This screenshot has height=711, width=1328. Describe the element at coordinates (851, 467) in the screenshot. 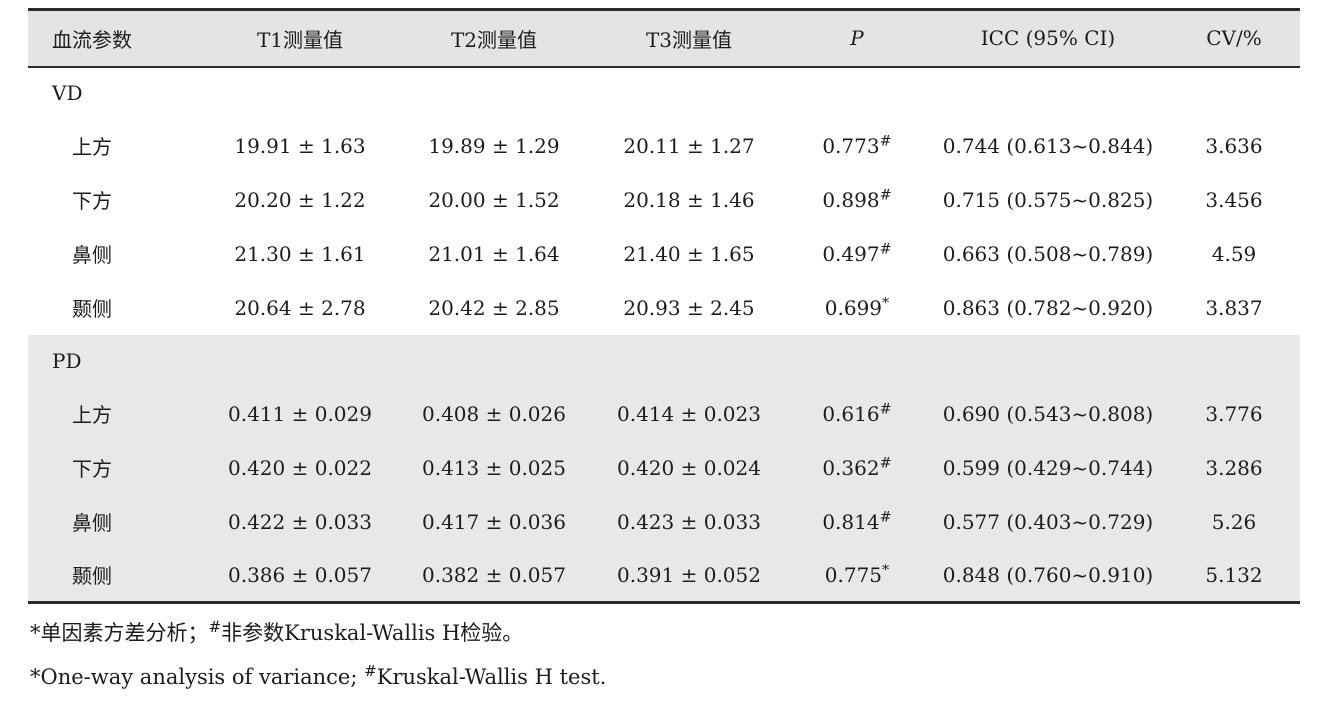

I see `p-number: 0.362` at that location.